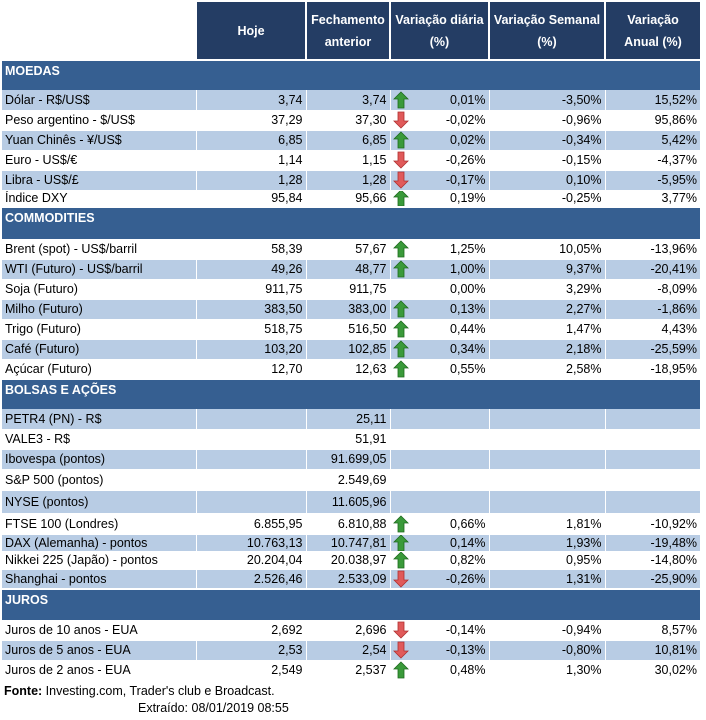 The width and height of the screenshot is (706, 720). I want to click on cell-diaria: 0,13%, so click(440, 309).